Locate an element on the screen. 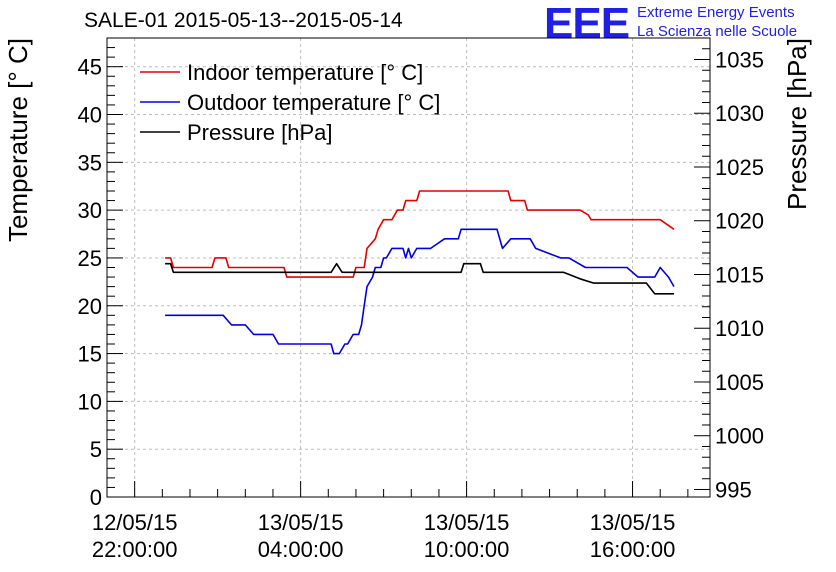  y-tick-label: 35 is located at coordinates (90, 162).